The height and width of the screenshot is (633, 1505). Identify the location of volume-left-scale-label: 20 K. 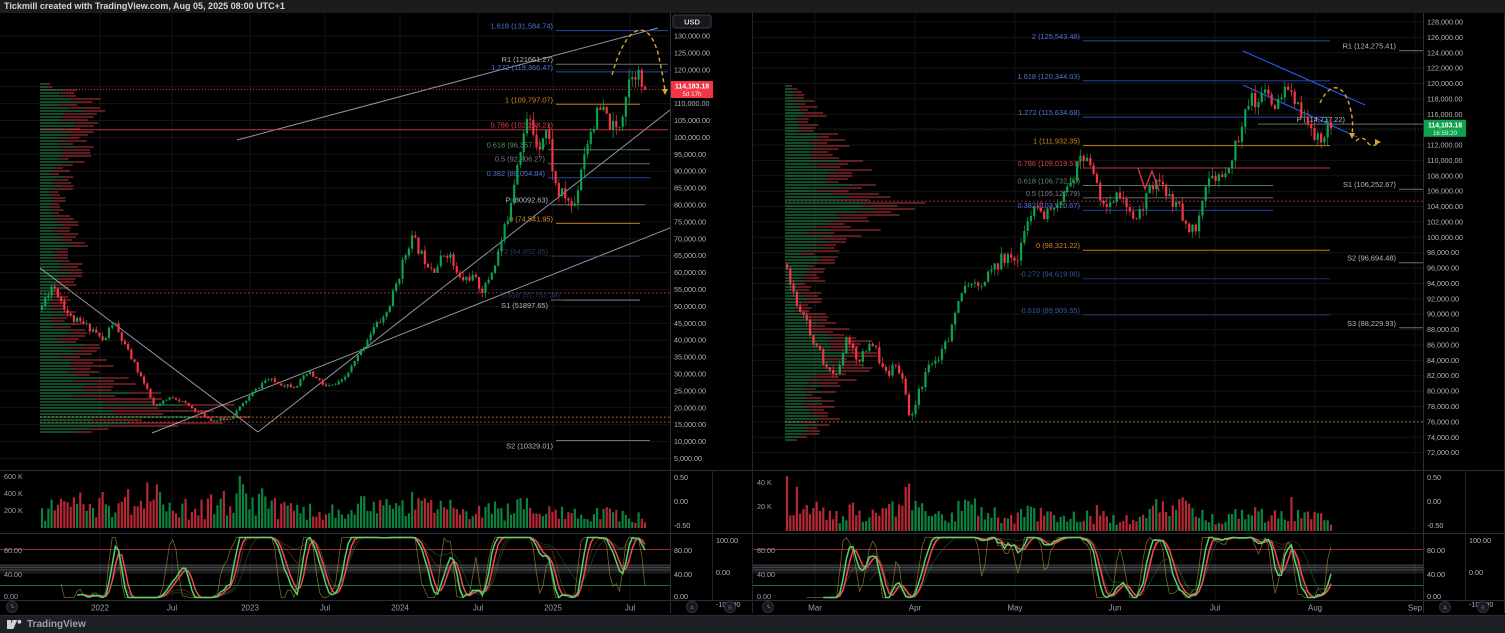
(764, 506).